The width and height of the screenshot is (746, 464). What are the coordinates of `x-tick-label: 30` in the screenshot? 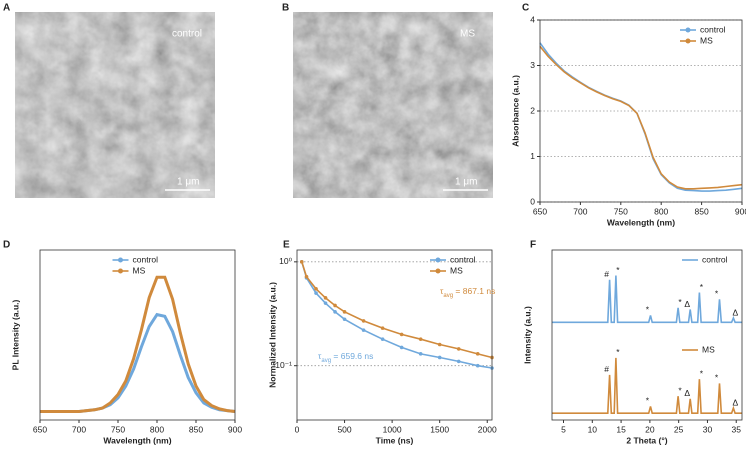 It's located at (708, 429).